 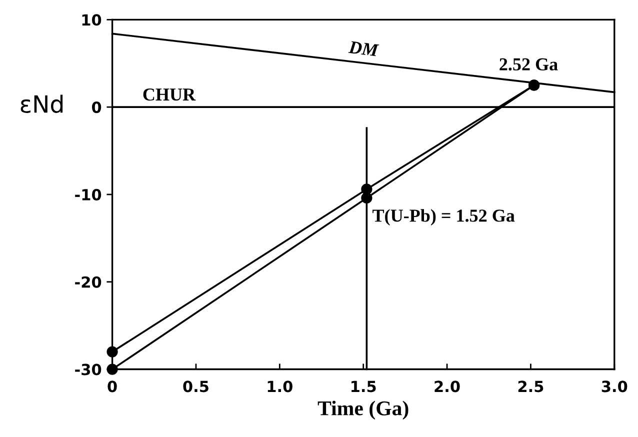 I want to click on x-tick-label: 2.5, so click(x=531, y=386).